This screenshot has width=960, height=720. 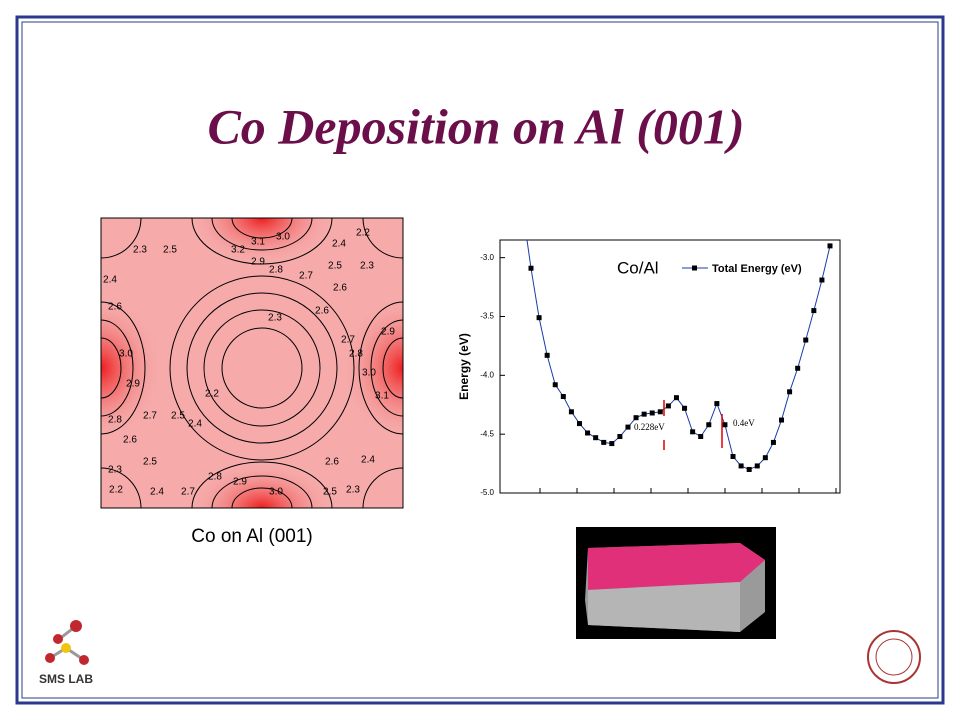 What do you see at coordinates (66, 653) in the screenshot?
I see `logo-sms: SMS LAB` at bounding box center [66, 653].